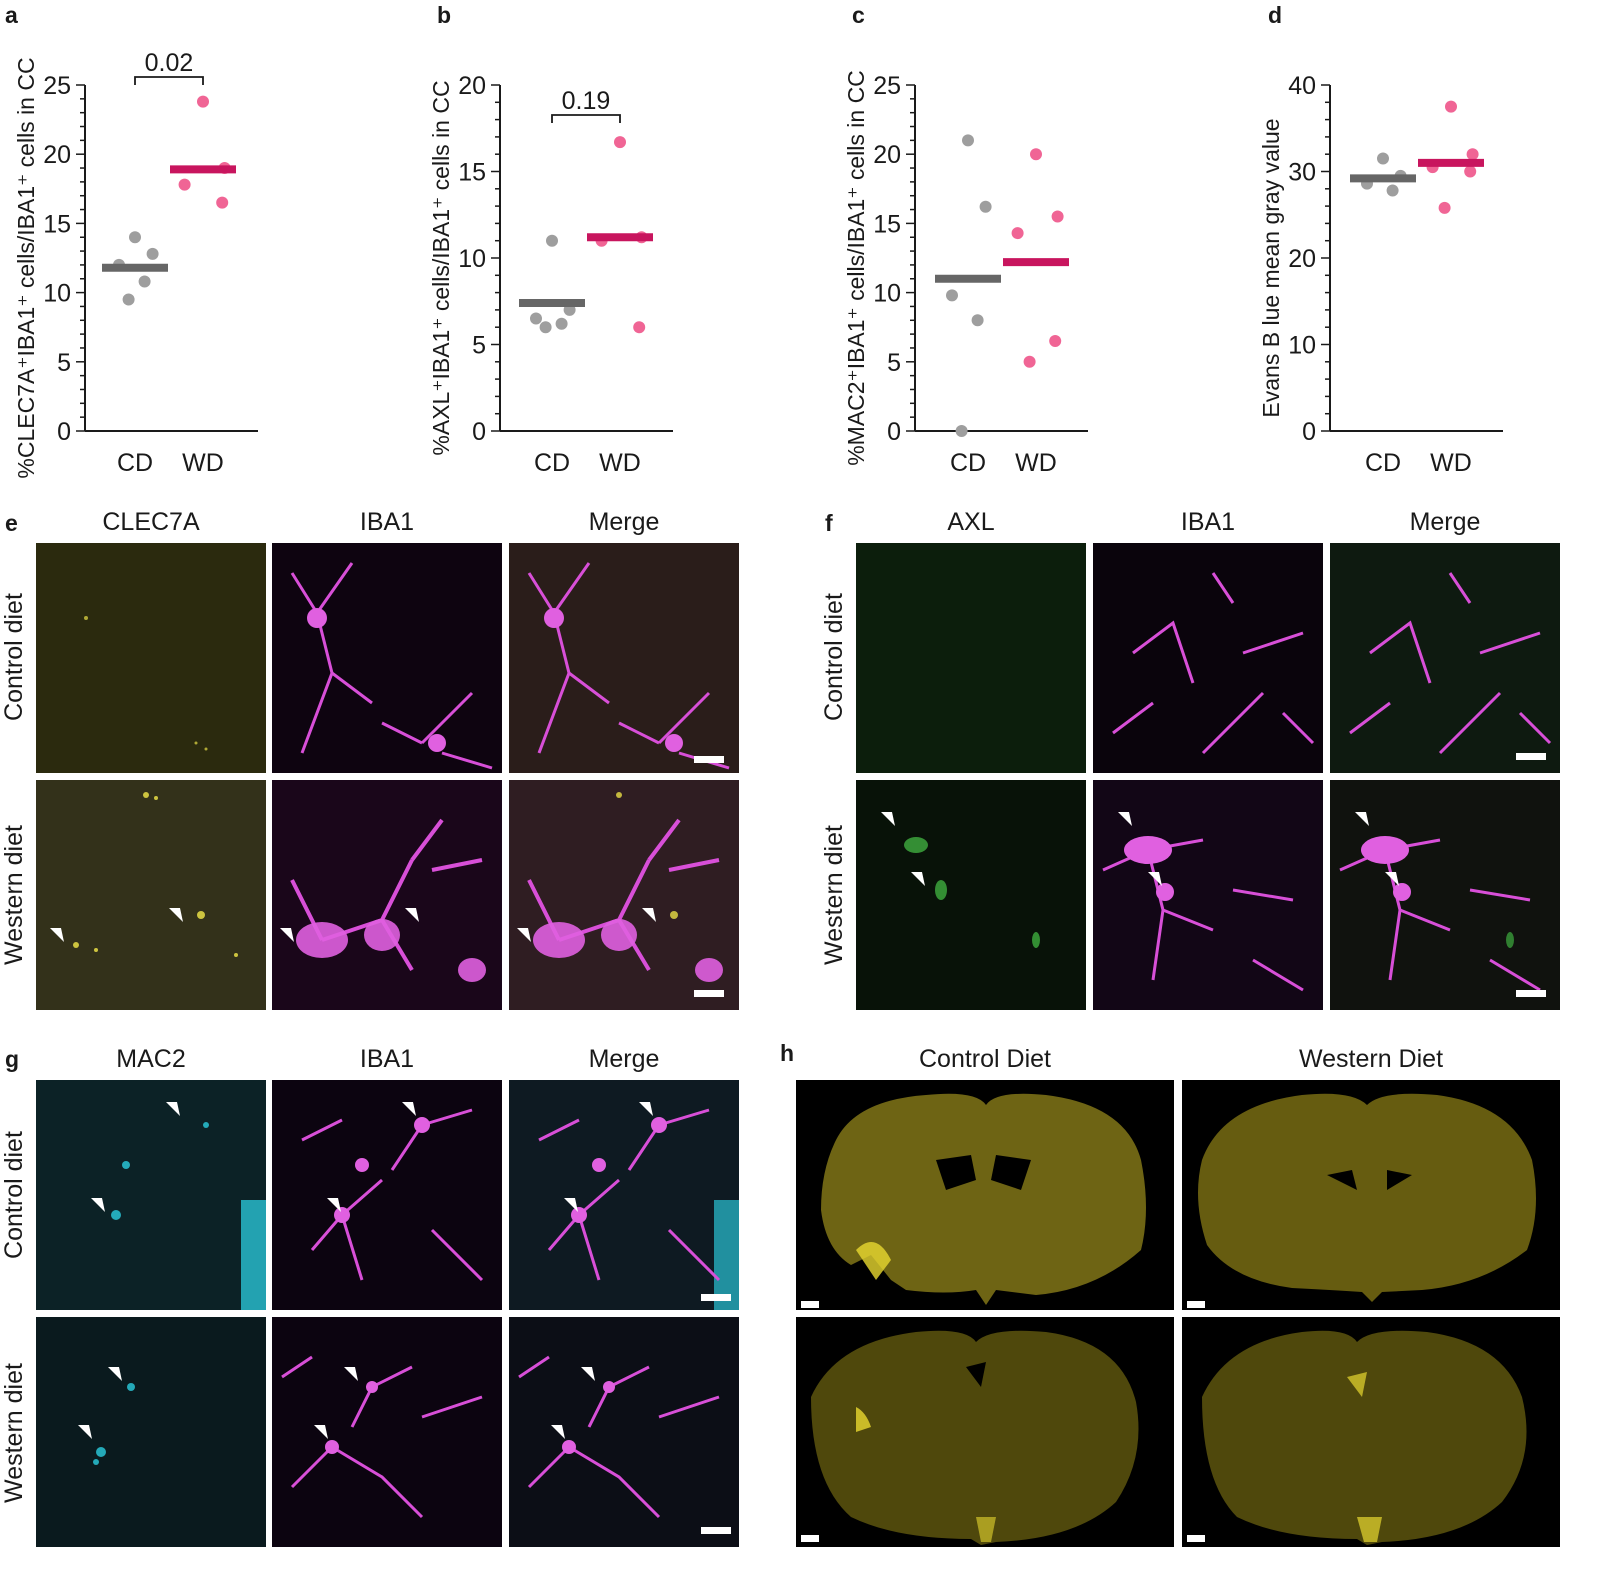 Image resolution: width=1600 pixels, height=1584 pixels. Describe the element at coordinates (834, 895) in the screenshot. I see `panel-f-row-2: Western diet` at that location.